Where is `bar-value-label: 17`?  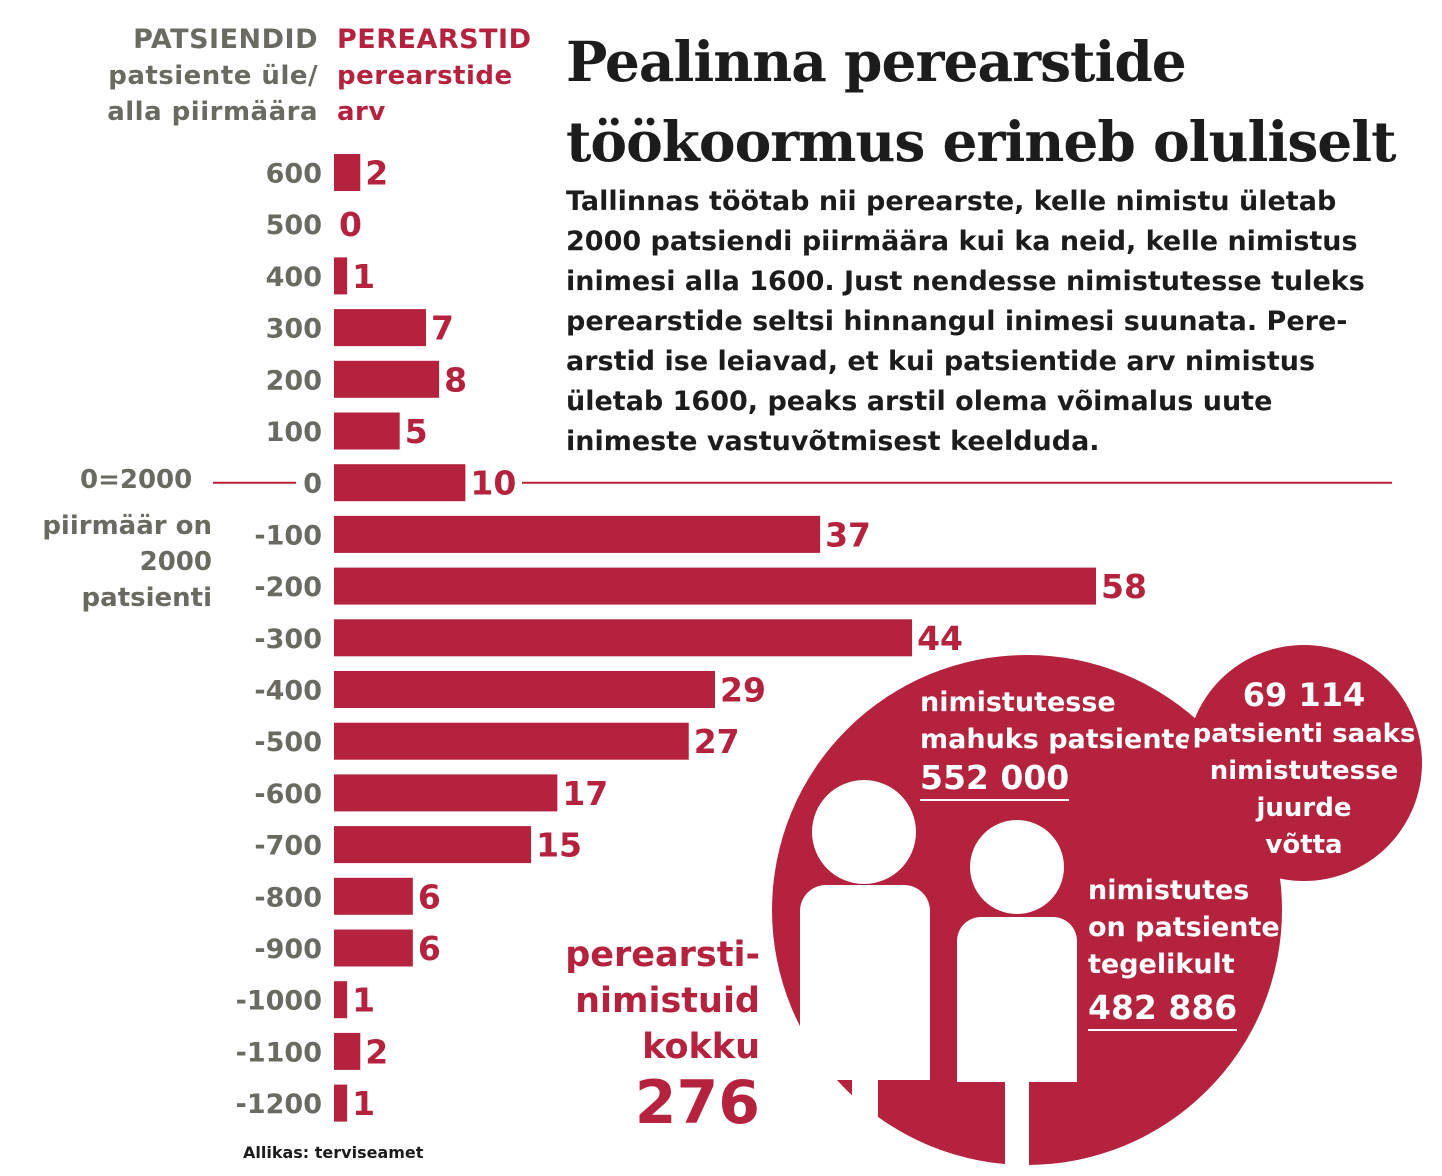
bar-value-label: 17 is located at coordinates (585, 793).